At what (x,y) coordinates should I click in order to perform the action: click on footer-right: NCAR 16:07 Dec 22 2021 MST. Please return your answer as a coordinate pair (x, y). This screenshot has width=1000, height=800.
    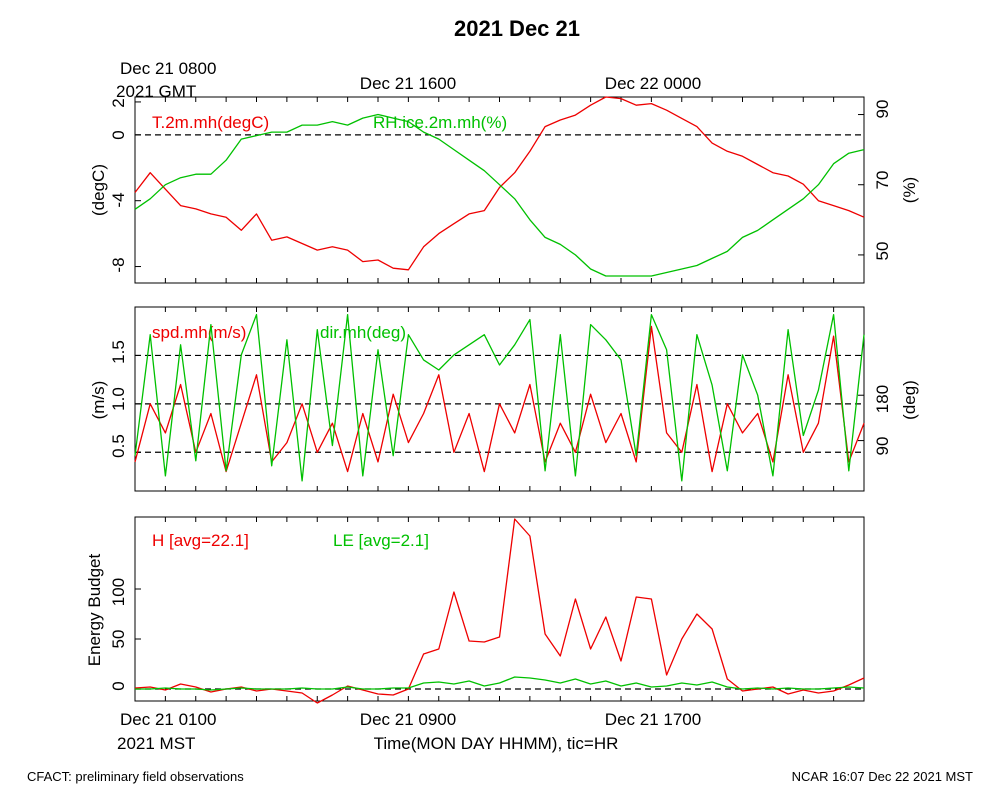
    Looking at the image, I should click on (882, 776).